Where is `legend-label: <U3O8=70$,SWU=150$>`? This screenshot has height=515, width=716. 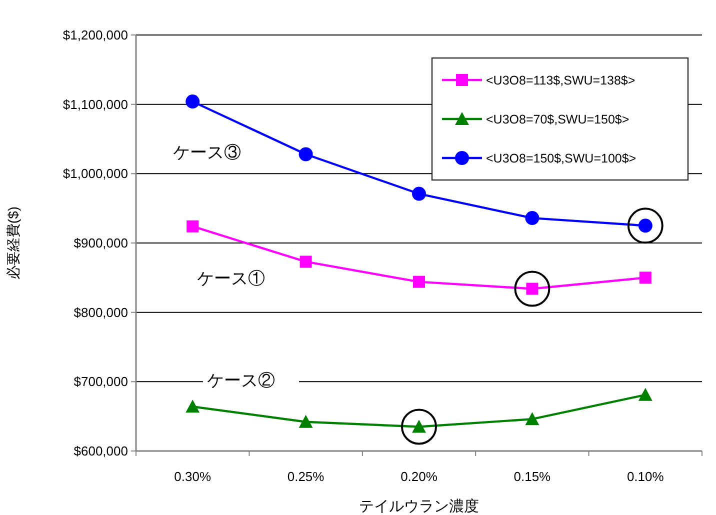
legend-label: <U3O8=70$,SWU=150$> is located at coordinates (558, 119).